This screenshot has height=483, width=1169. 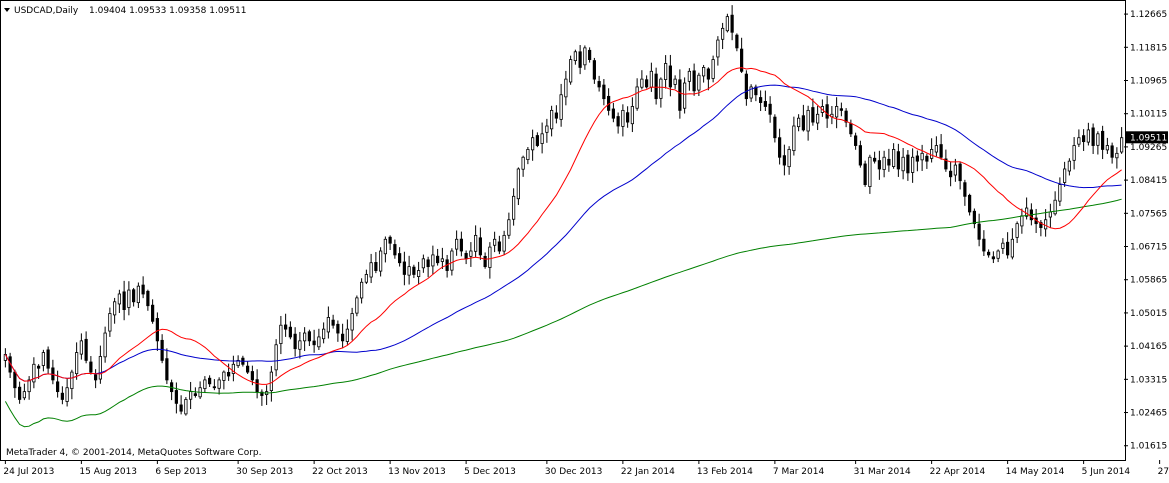 What do you see at coordinates (1148, 15) in the screenshot?
I see `price-tick-label: 1.12665` at bounding box center [1148, 15].